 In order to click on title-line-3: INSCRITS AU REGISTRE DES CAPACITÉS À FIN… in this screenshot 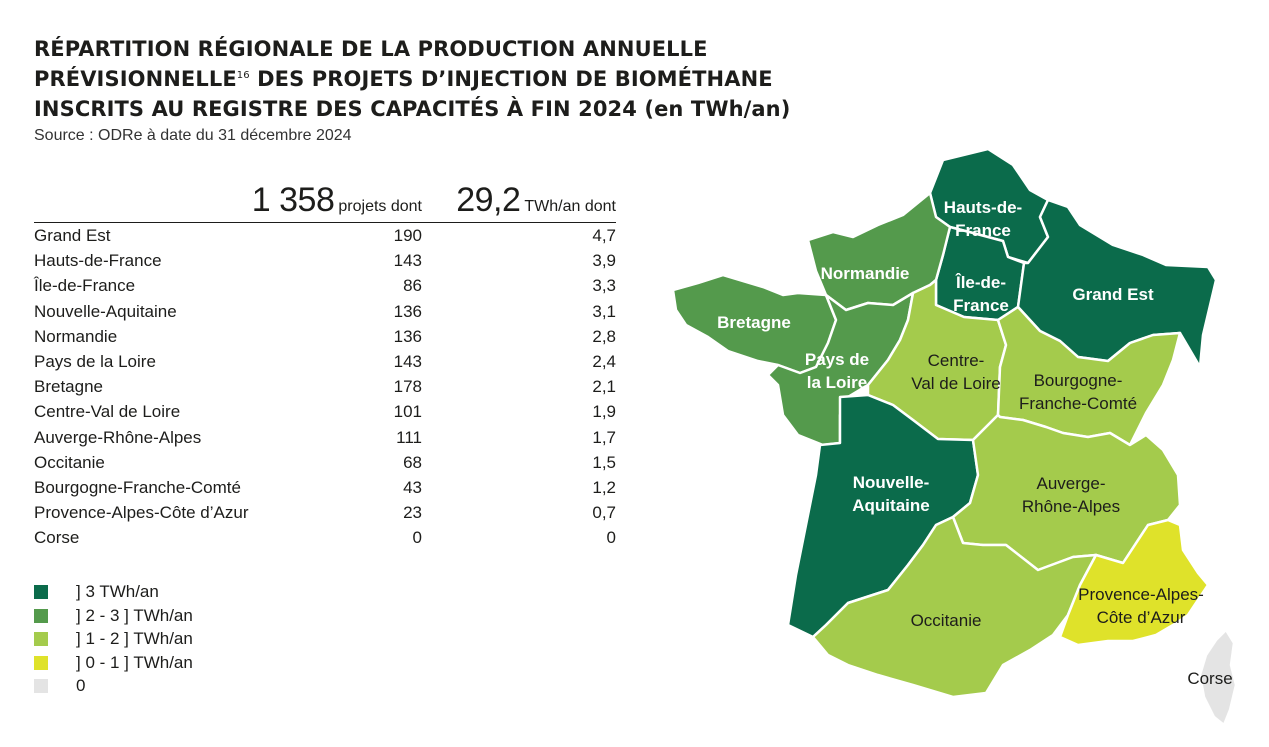, I will do `click(335, 109)`.